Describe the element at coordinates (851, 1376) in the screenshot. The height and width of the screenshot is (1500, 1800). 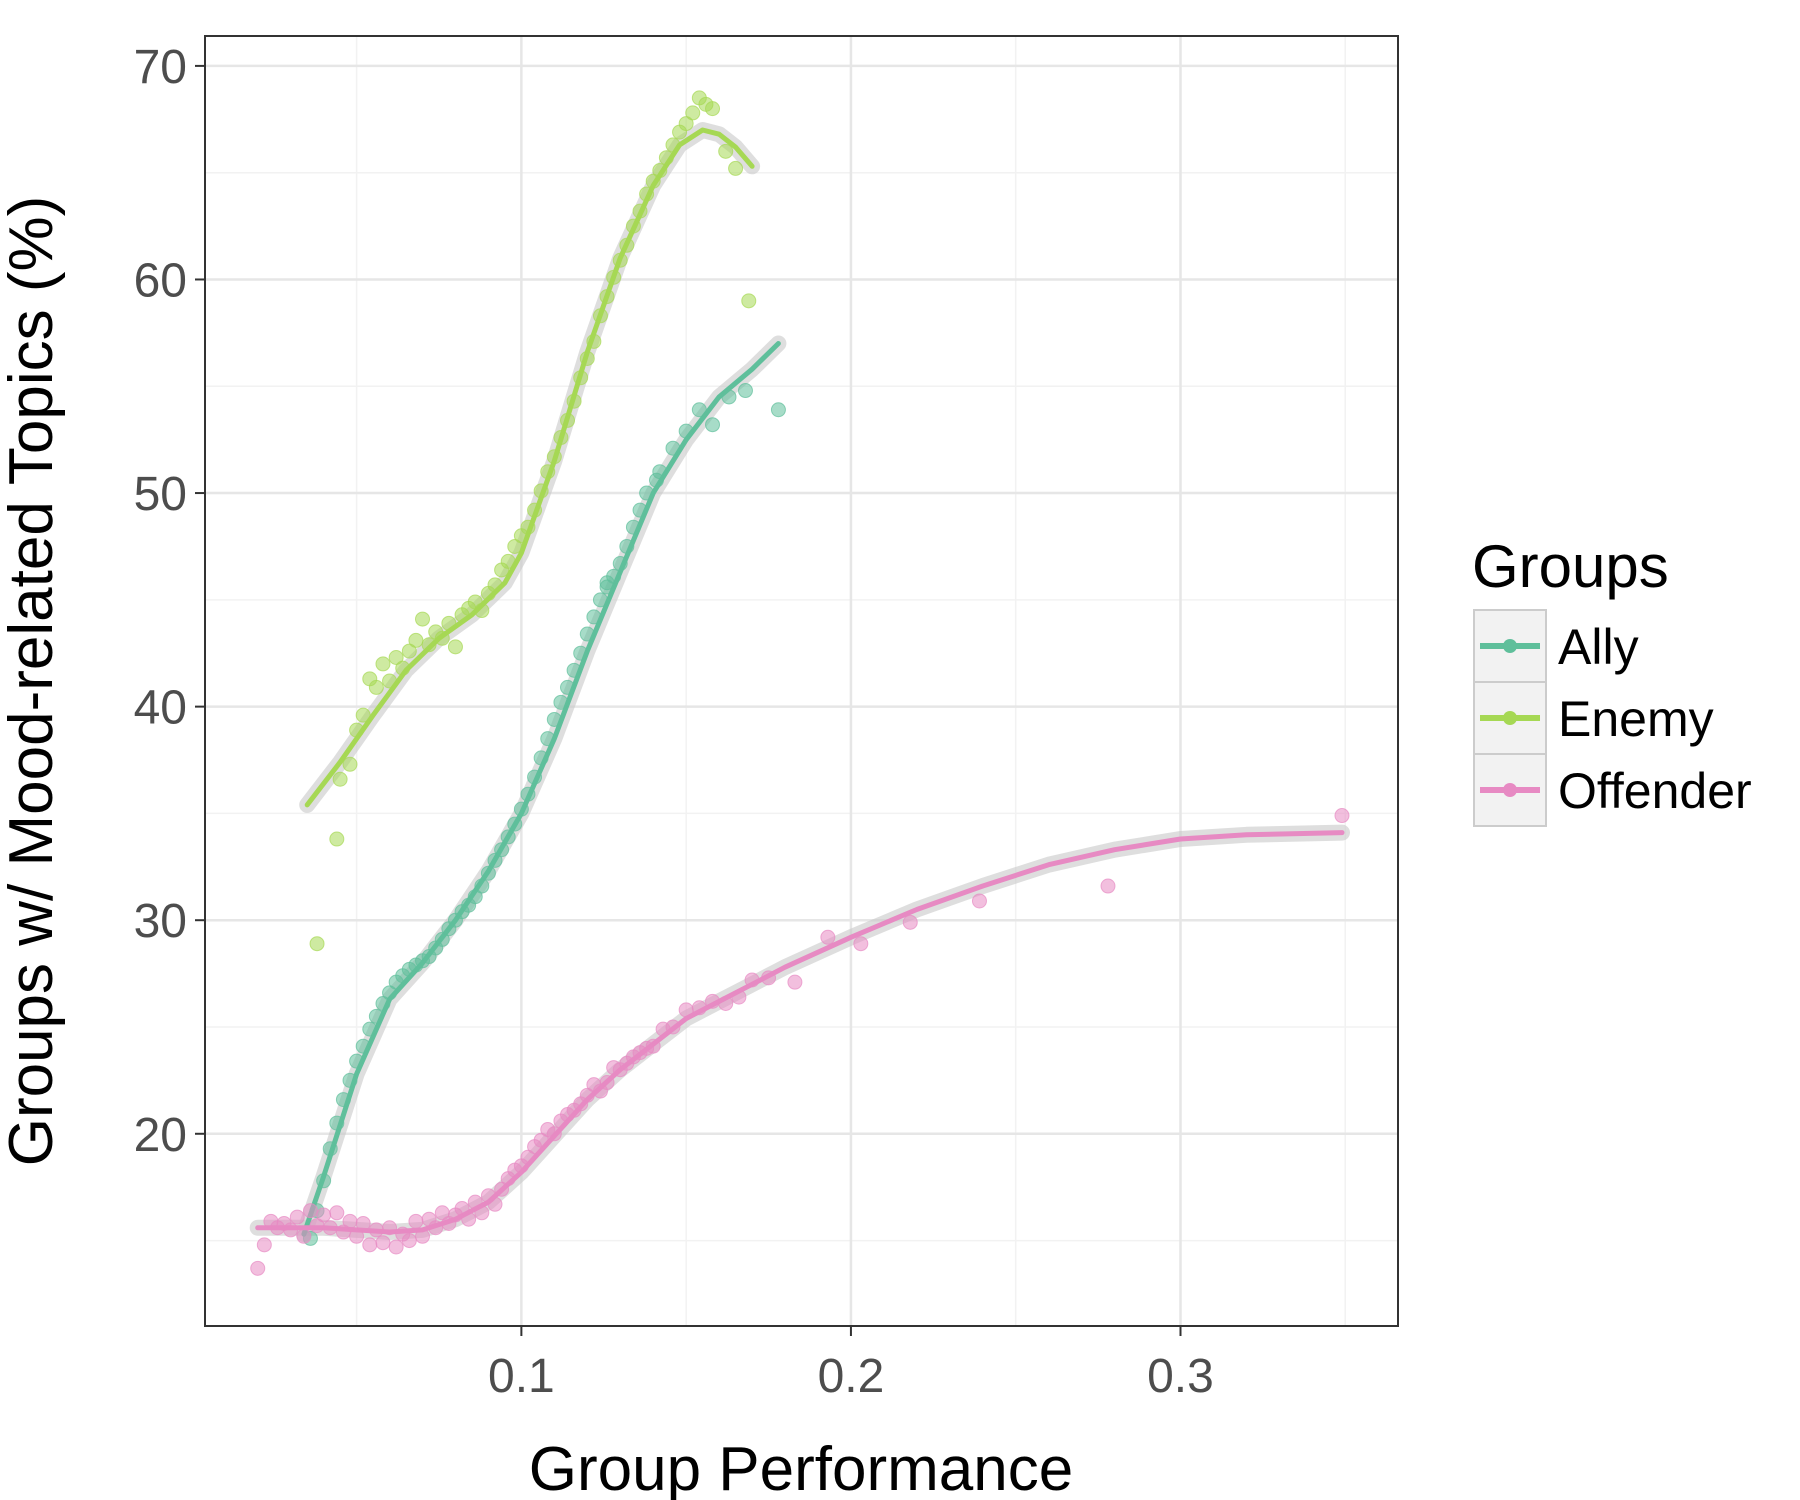
I see `x-tick-label: 0.2` at that location.